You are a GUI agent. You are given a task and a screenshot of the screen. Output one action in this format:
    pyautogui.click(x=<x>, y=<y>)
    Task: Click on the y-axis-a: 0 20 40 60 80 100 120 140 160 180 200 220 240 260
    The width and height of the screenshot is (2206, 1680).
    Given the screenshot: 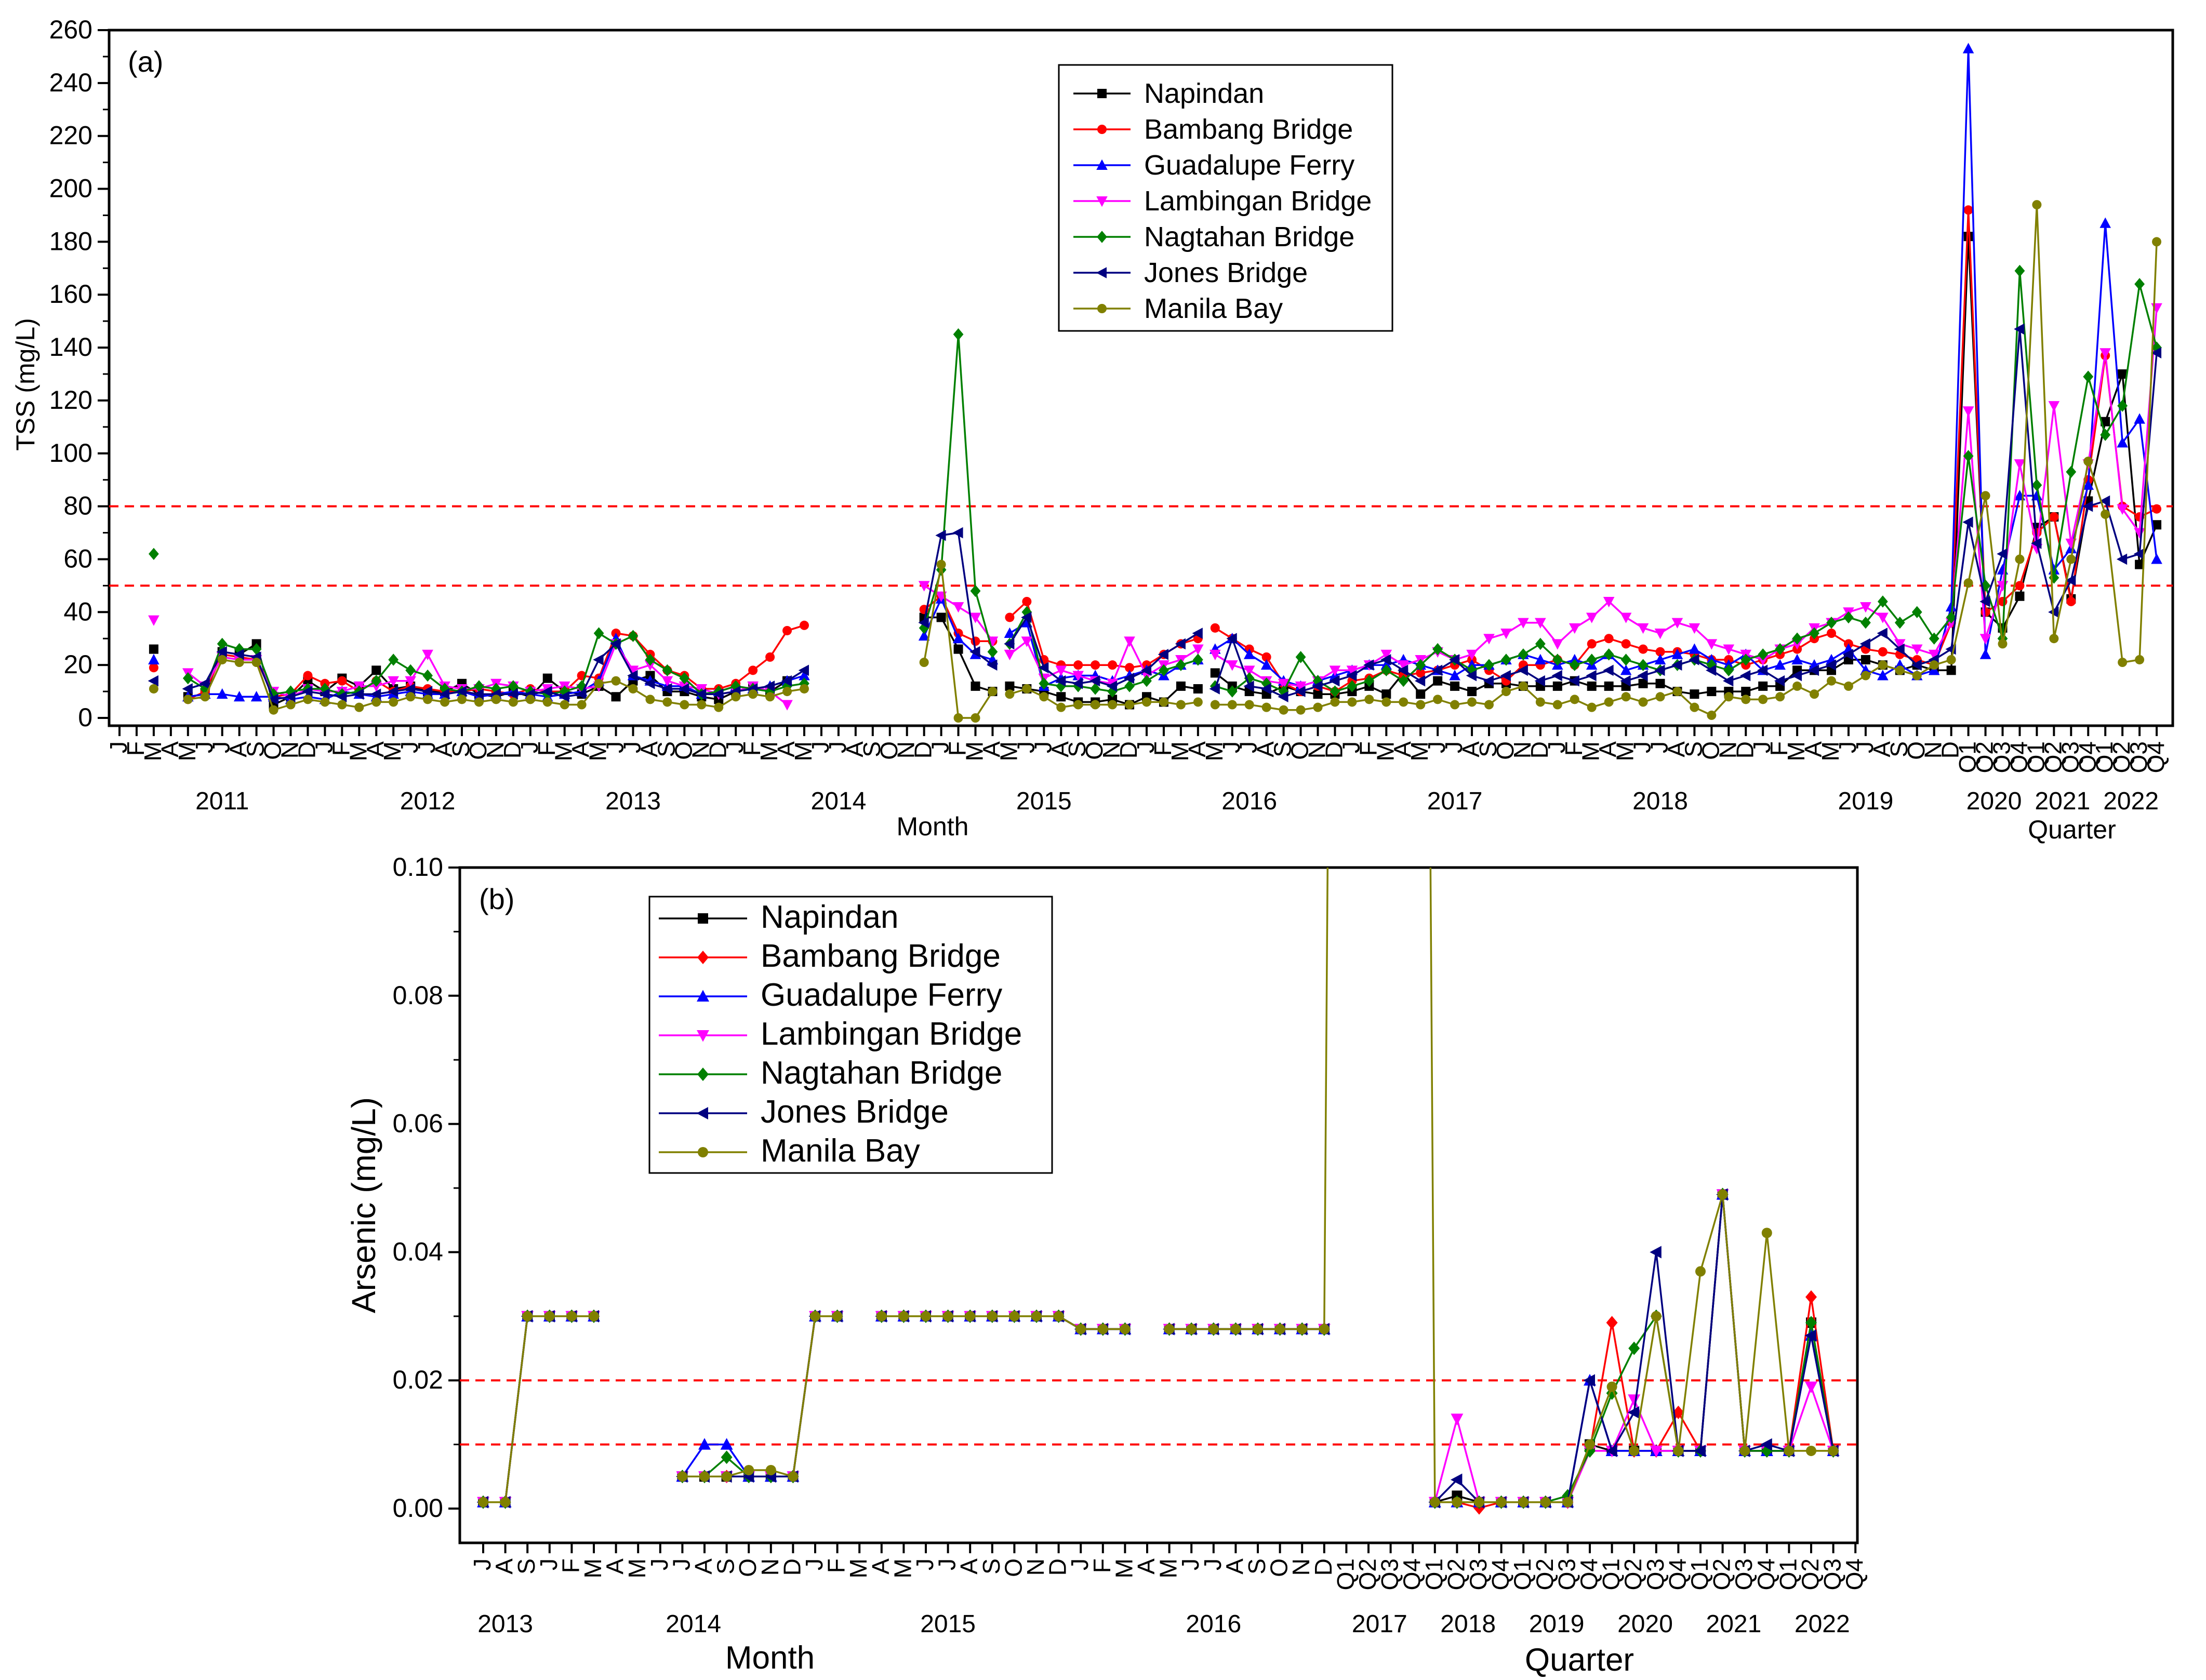 What is the action you would take?
    pyautogui.click(x=79, y=373)
    